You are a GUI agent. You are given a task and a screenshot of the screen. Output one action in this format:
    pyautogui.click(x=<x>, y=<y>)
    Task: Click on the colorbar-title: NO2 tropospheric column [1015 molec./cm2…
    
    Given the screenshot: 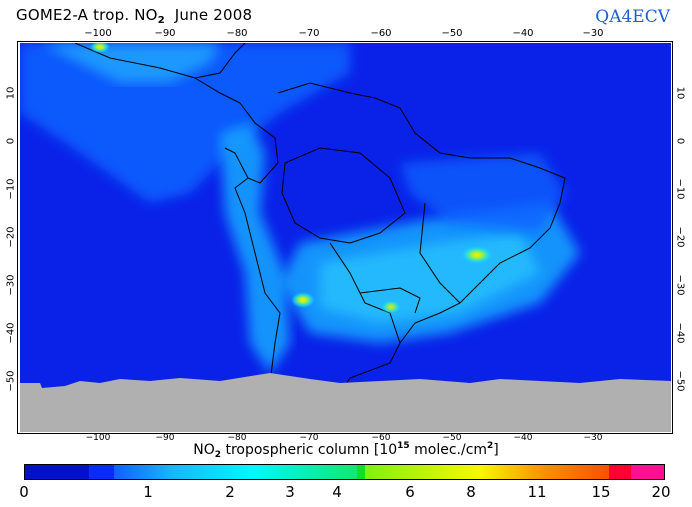 What is the action you would take?
    pyautogui.click(x=346, y=450)
    